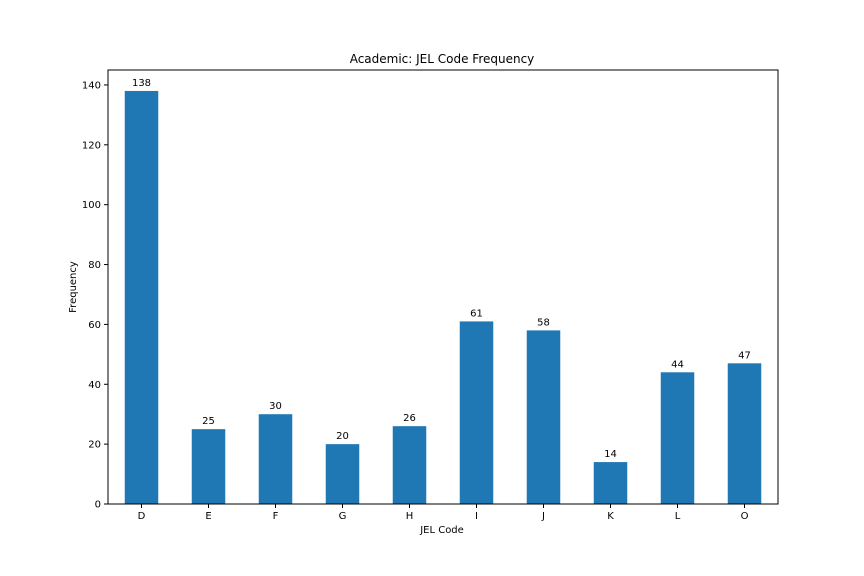 The height and width of the screenshot is (576, 864). I want to click on x-tick-label: K, so click(610, 516).